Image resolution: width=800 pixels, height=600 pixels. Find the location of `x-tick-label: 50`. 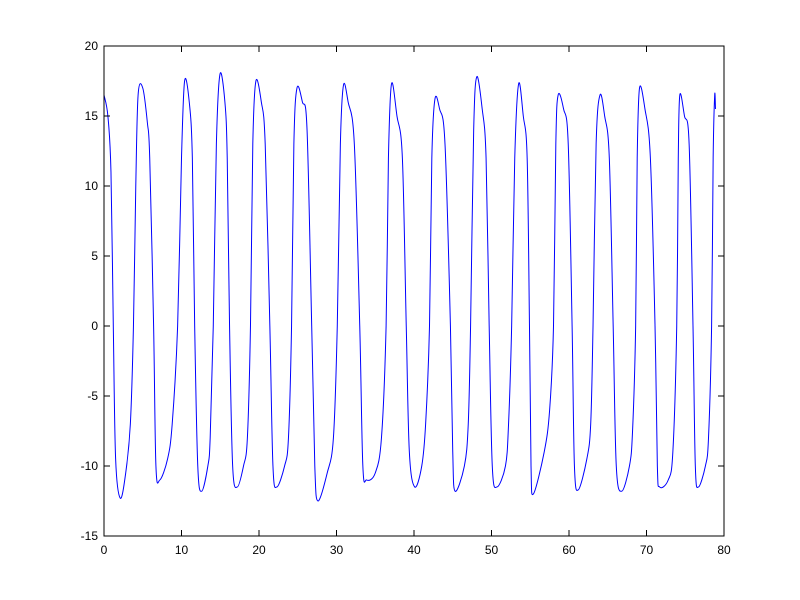

x-tick-label: 50 is located at coordinates (492, 550).